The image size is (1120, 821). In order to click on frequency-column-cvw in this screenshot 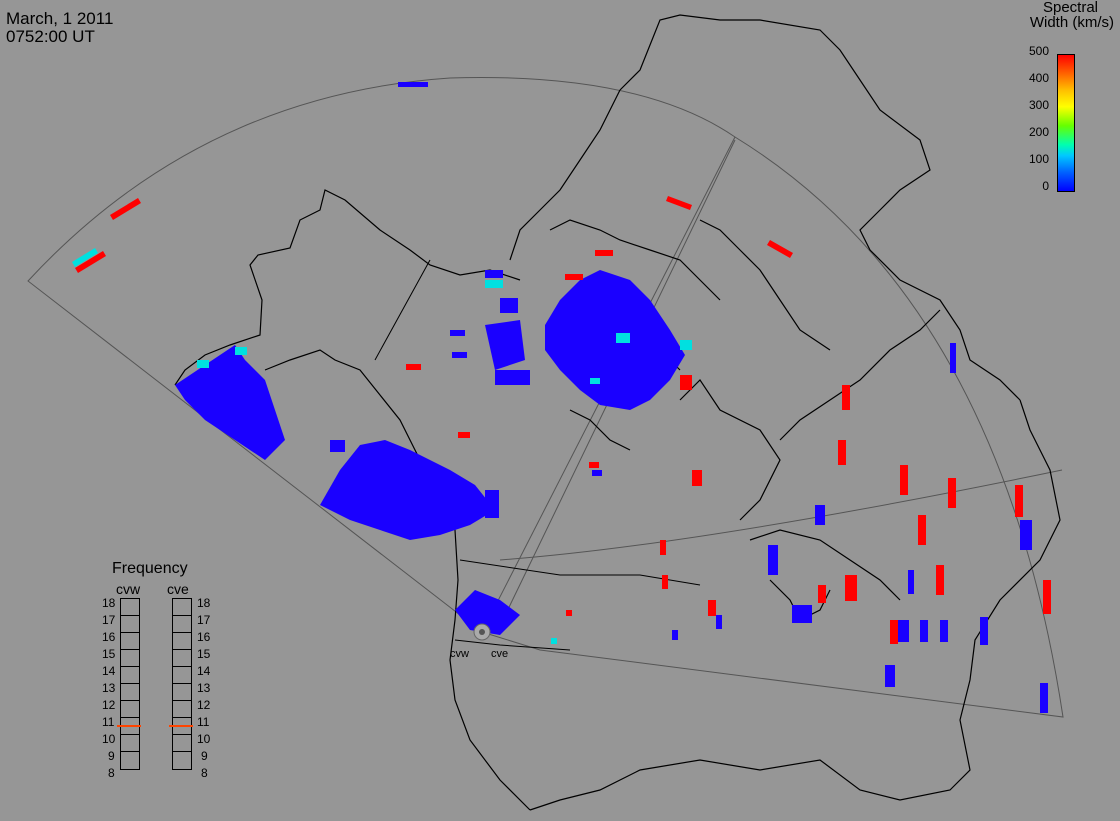, I will do `click(130, 684)`.